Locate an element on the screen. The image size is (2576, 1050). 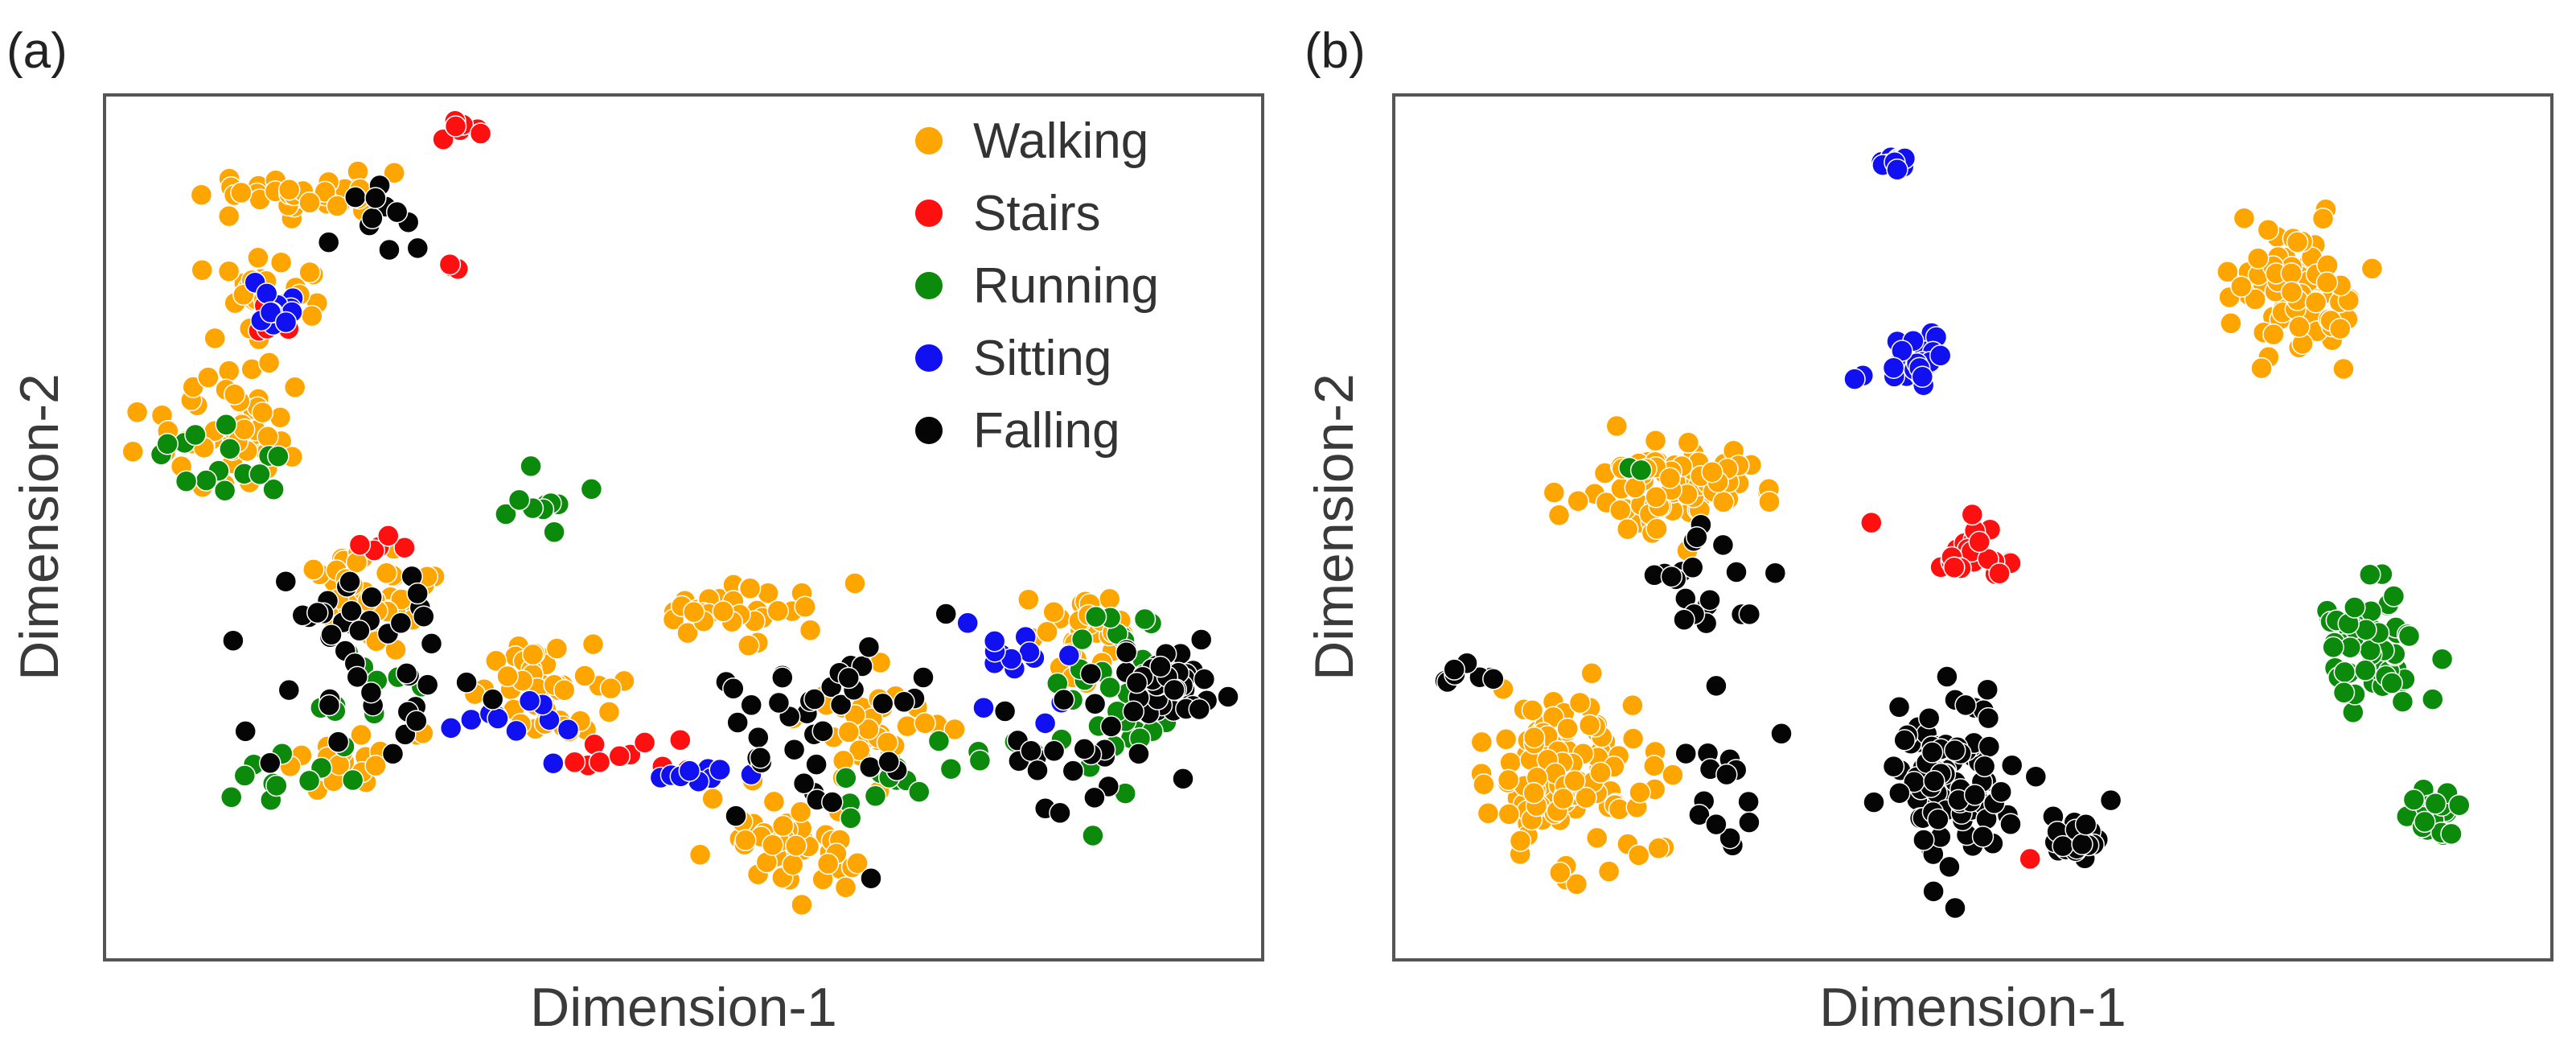
legend-label-stairs: Stairs is located at coordinates (1036, 214).